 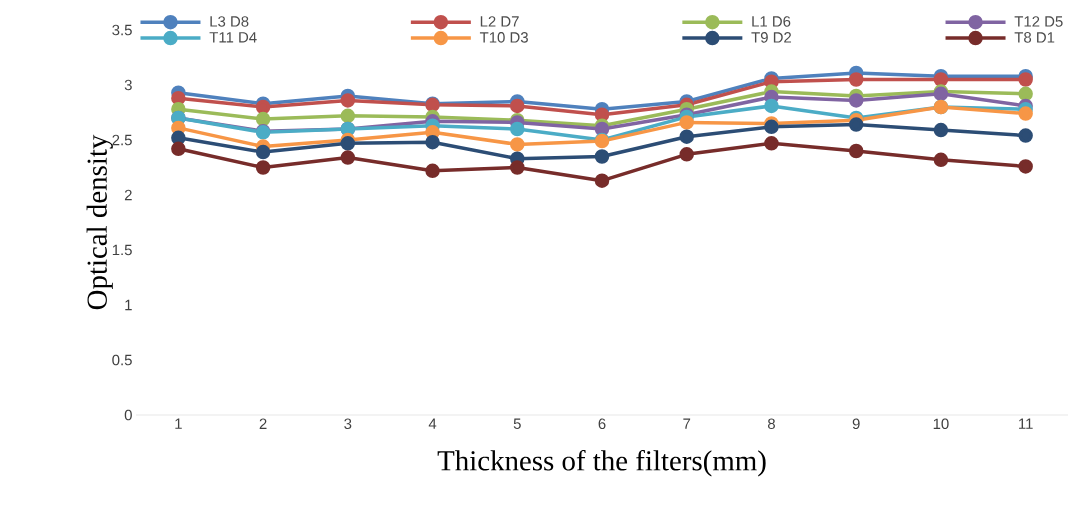 I want to click on legend-label: T12 D5, so click(x=1038, y=21).